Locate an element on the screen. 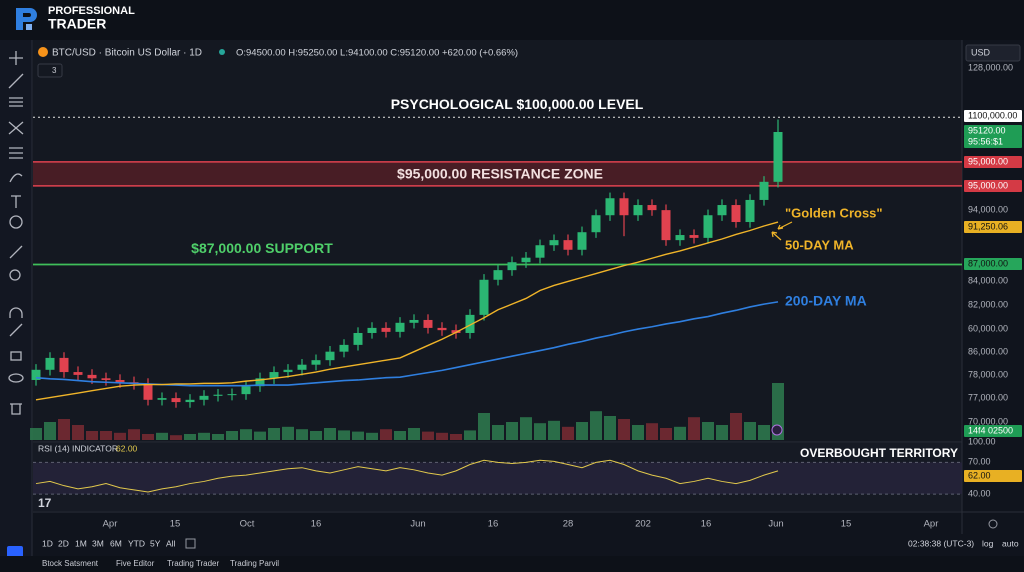 The image size is (1024, 572). tool-projection is located at coordinates (16, 153).